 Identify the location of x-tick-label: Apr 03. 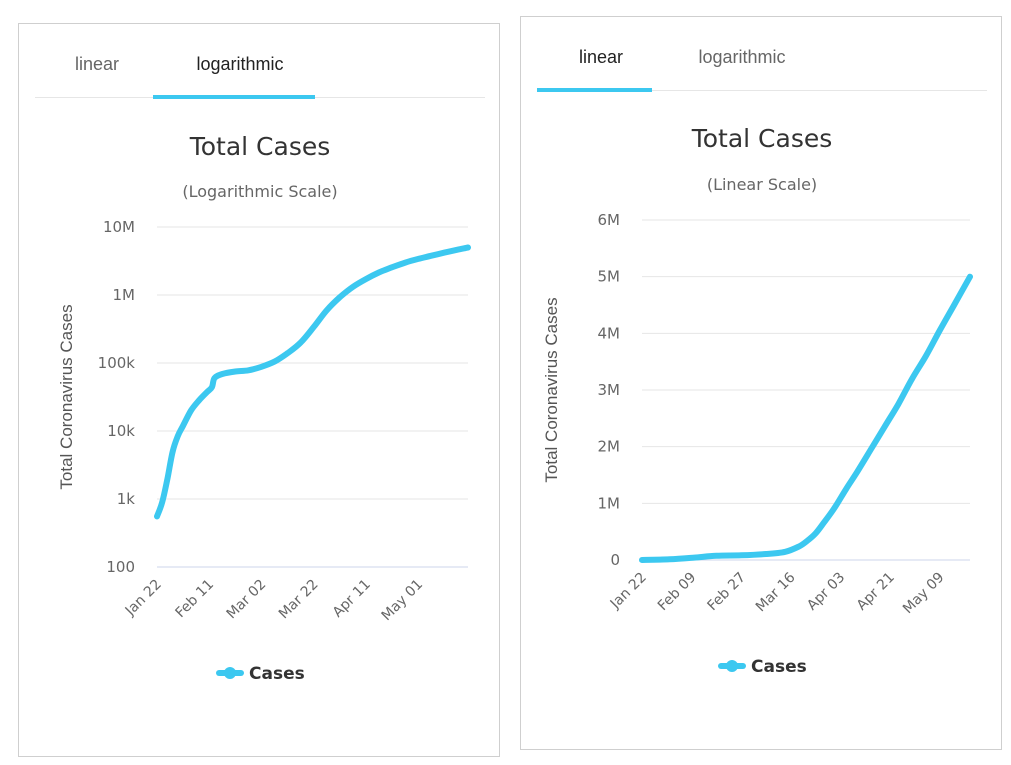
(826, 592).